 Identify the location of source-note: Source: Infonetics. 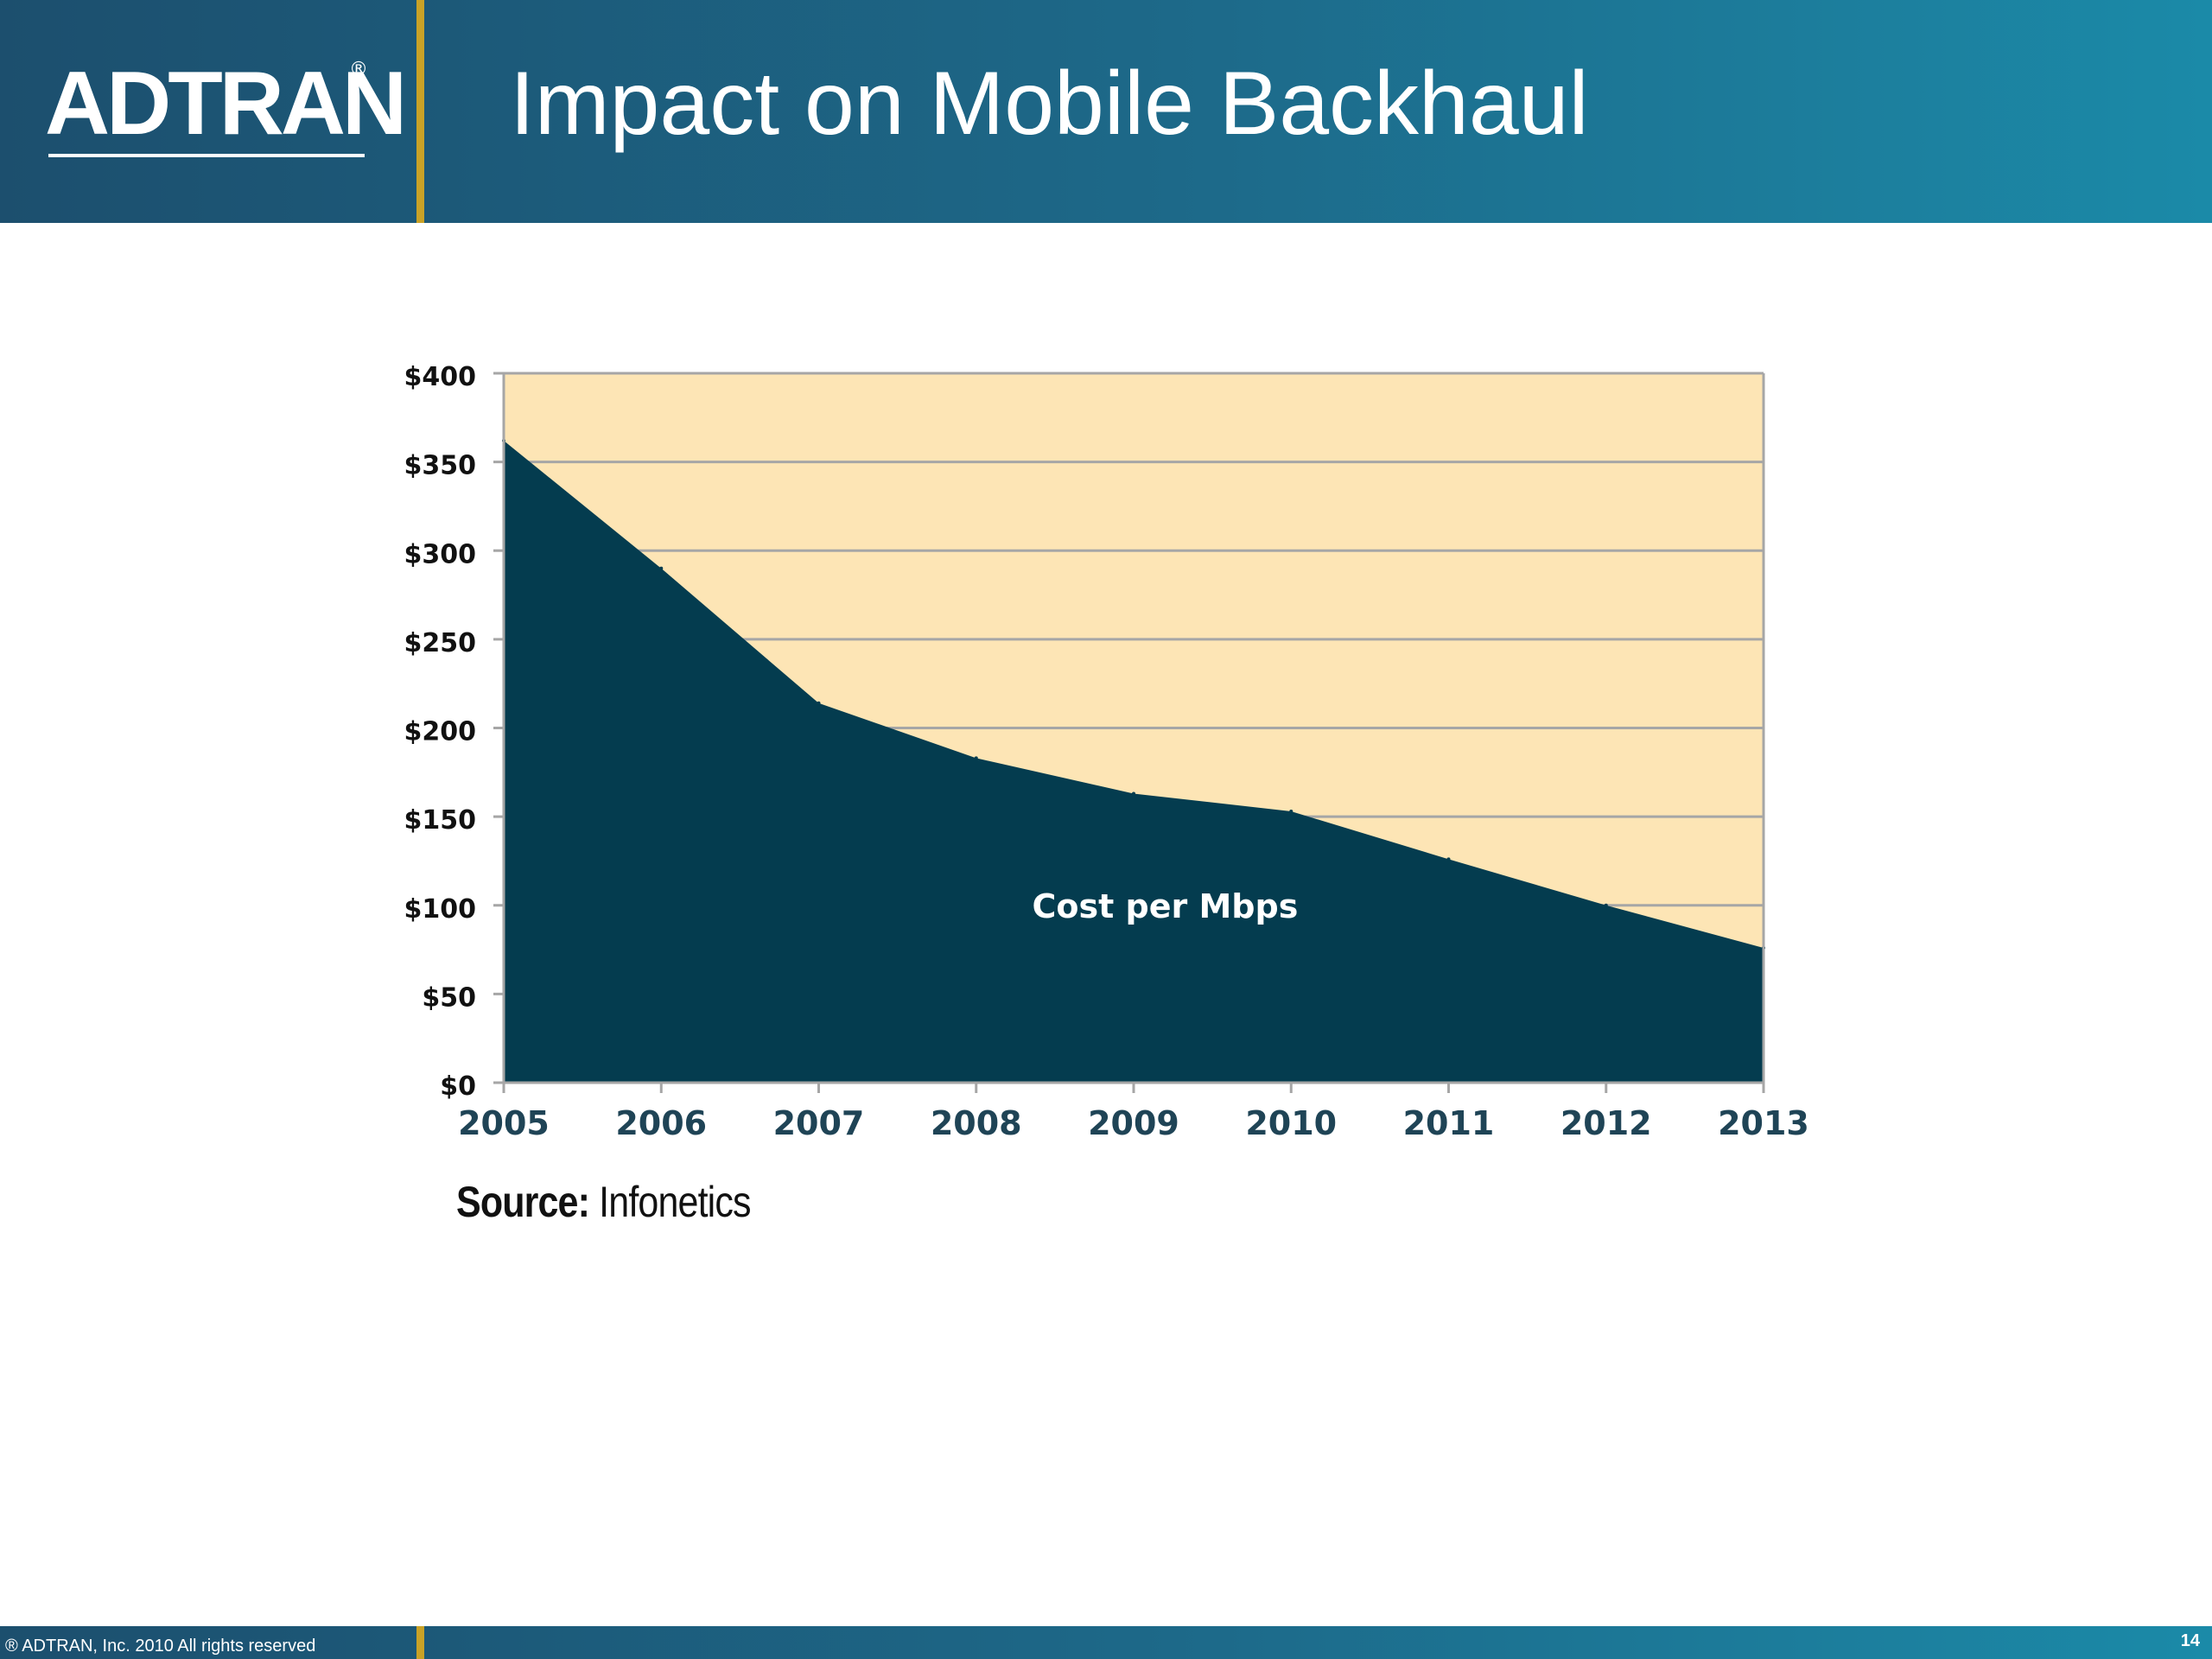
(603, 1202).